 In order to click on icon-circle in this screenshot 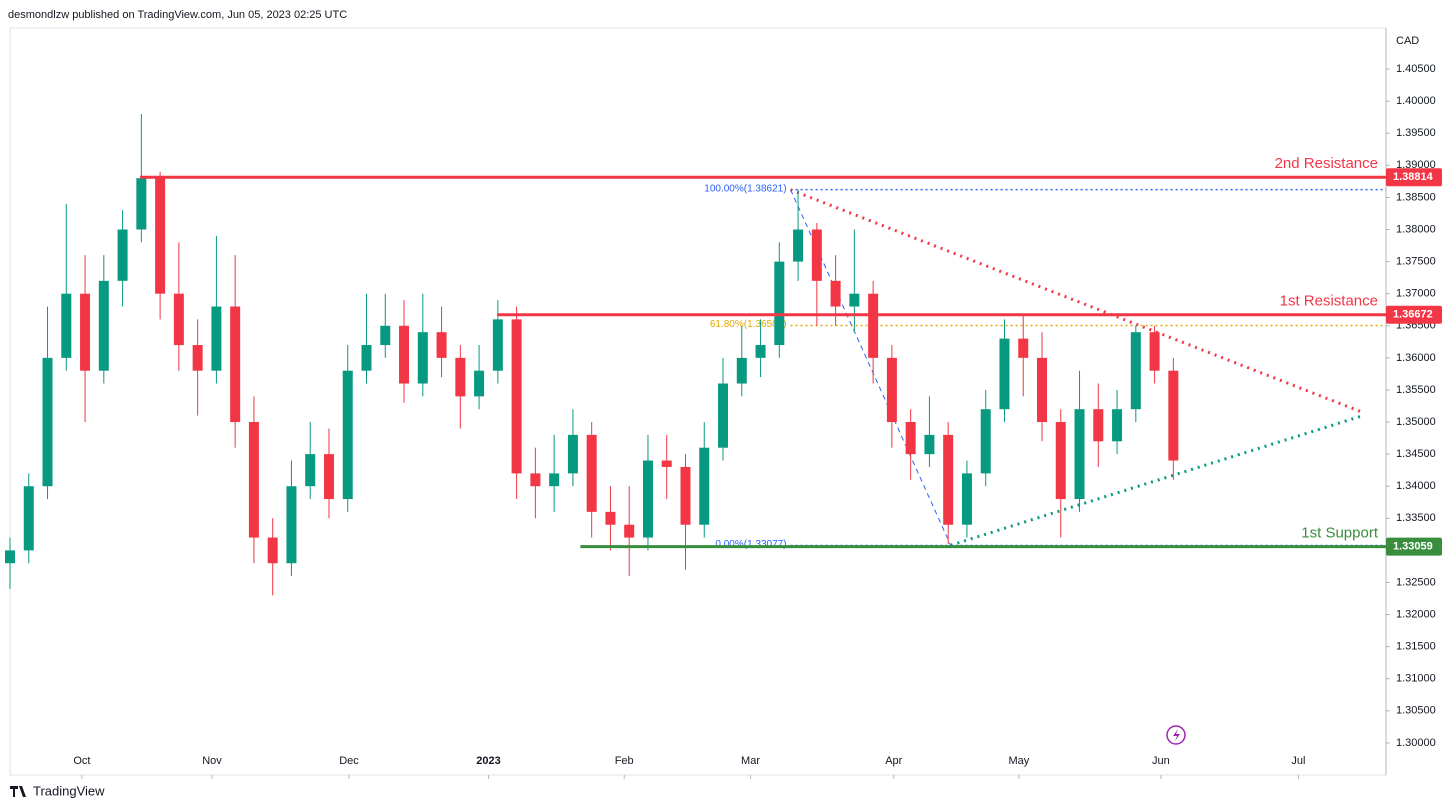, I will do `click(1176, 735)`.